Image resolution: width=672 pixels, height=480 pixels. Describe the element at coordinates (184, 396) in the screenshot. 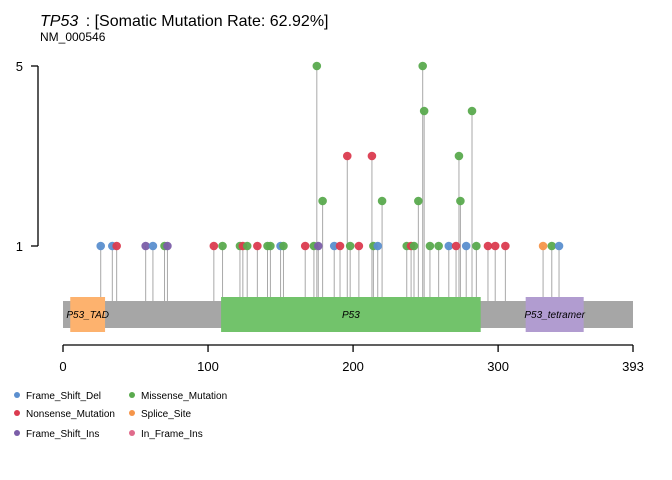

I see `legend-label: Missense_Mutation` at that location.